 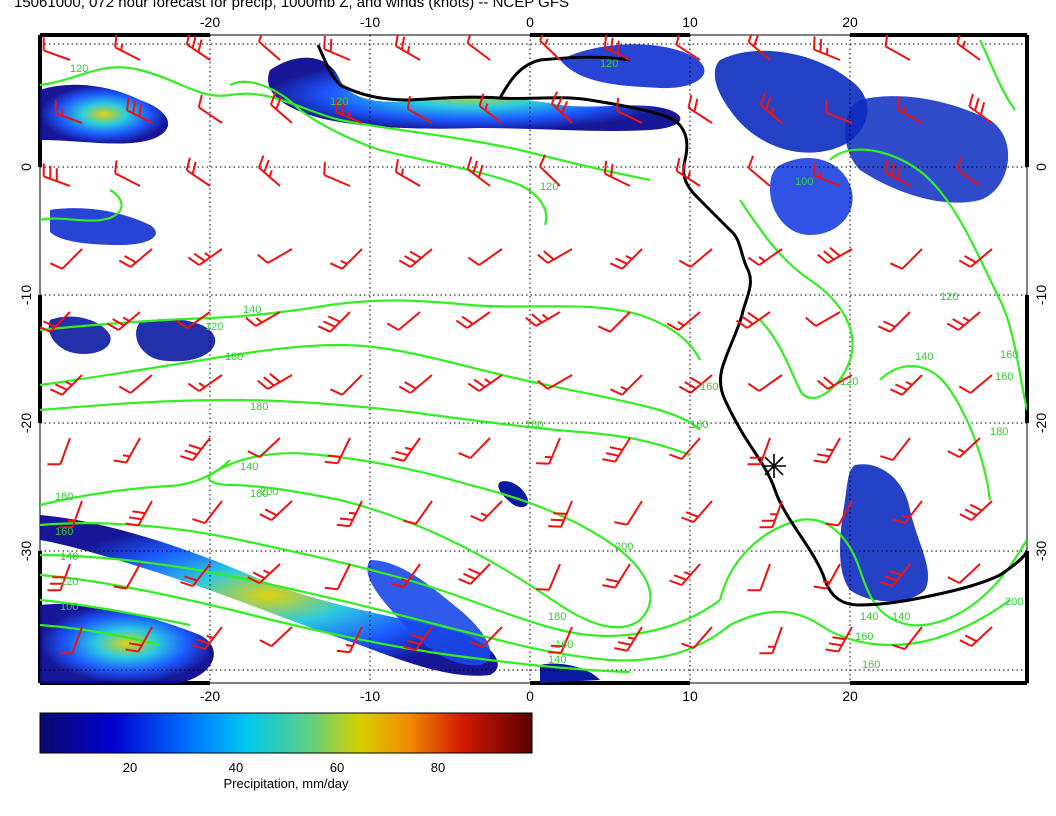 I want to click on precip-central-africa, so click(x=811, y=196).